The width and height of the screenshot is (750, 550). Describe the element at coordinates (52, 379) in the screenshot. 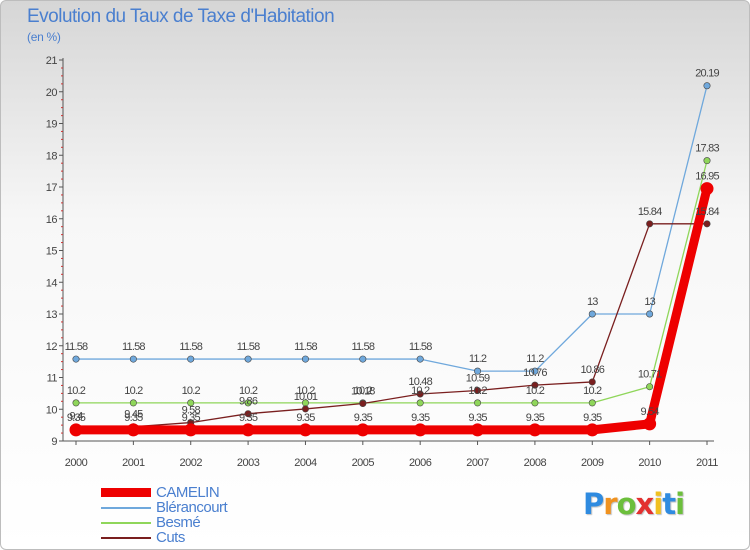

I see `y-tick-label: 11` at that location.